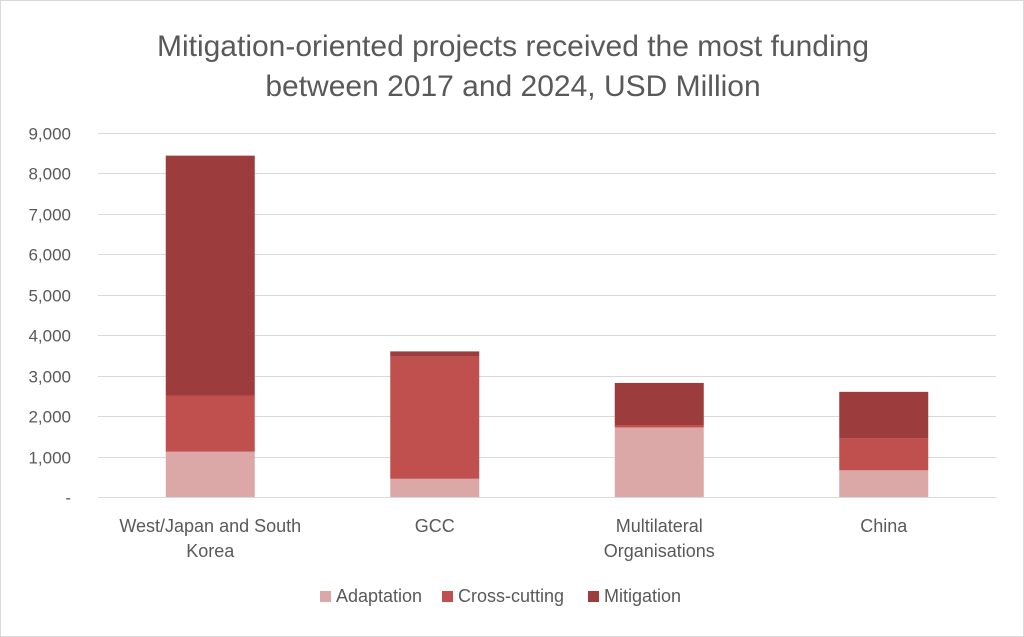 This screenshot has height=637, width=1024. Describe the element at coordinates (68, 498) in the screenshot. I see `y-tick-label: -` at that location.